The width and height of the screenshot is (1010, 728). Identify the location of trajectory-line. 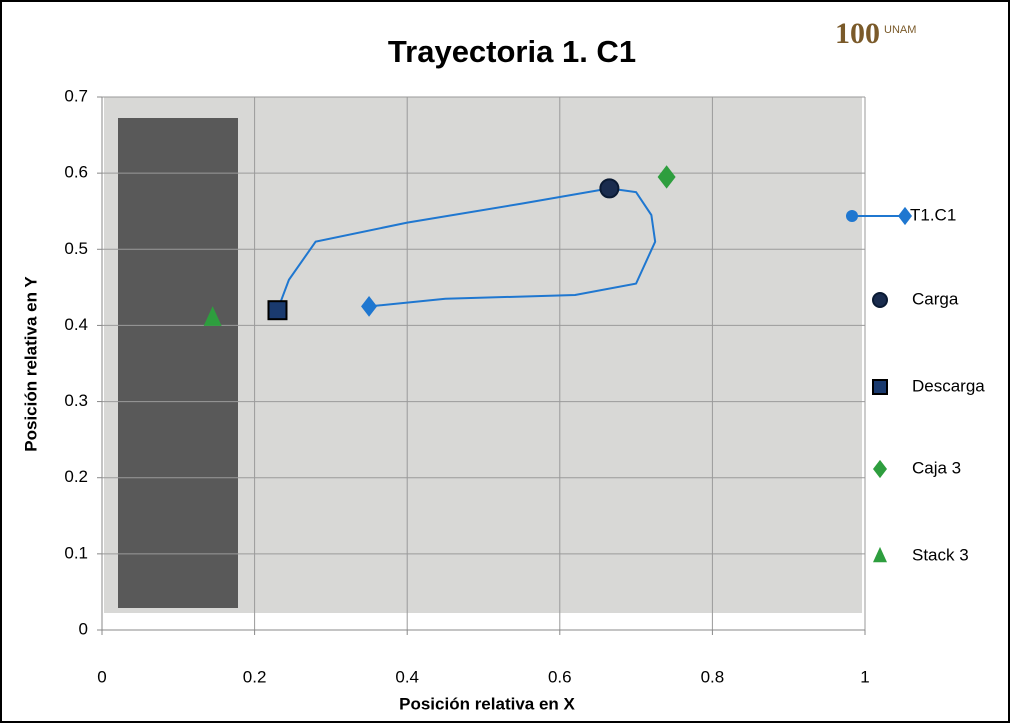
(466, 249).